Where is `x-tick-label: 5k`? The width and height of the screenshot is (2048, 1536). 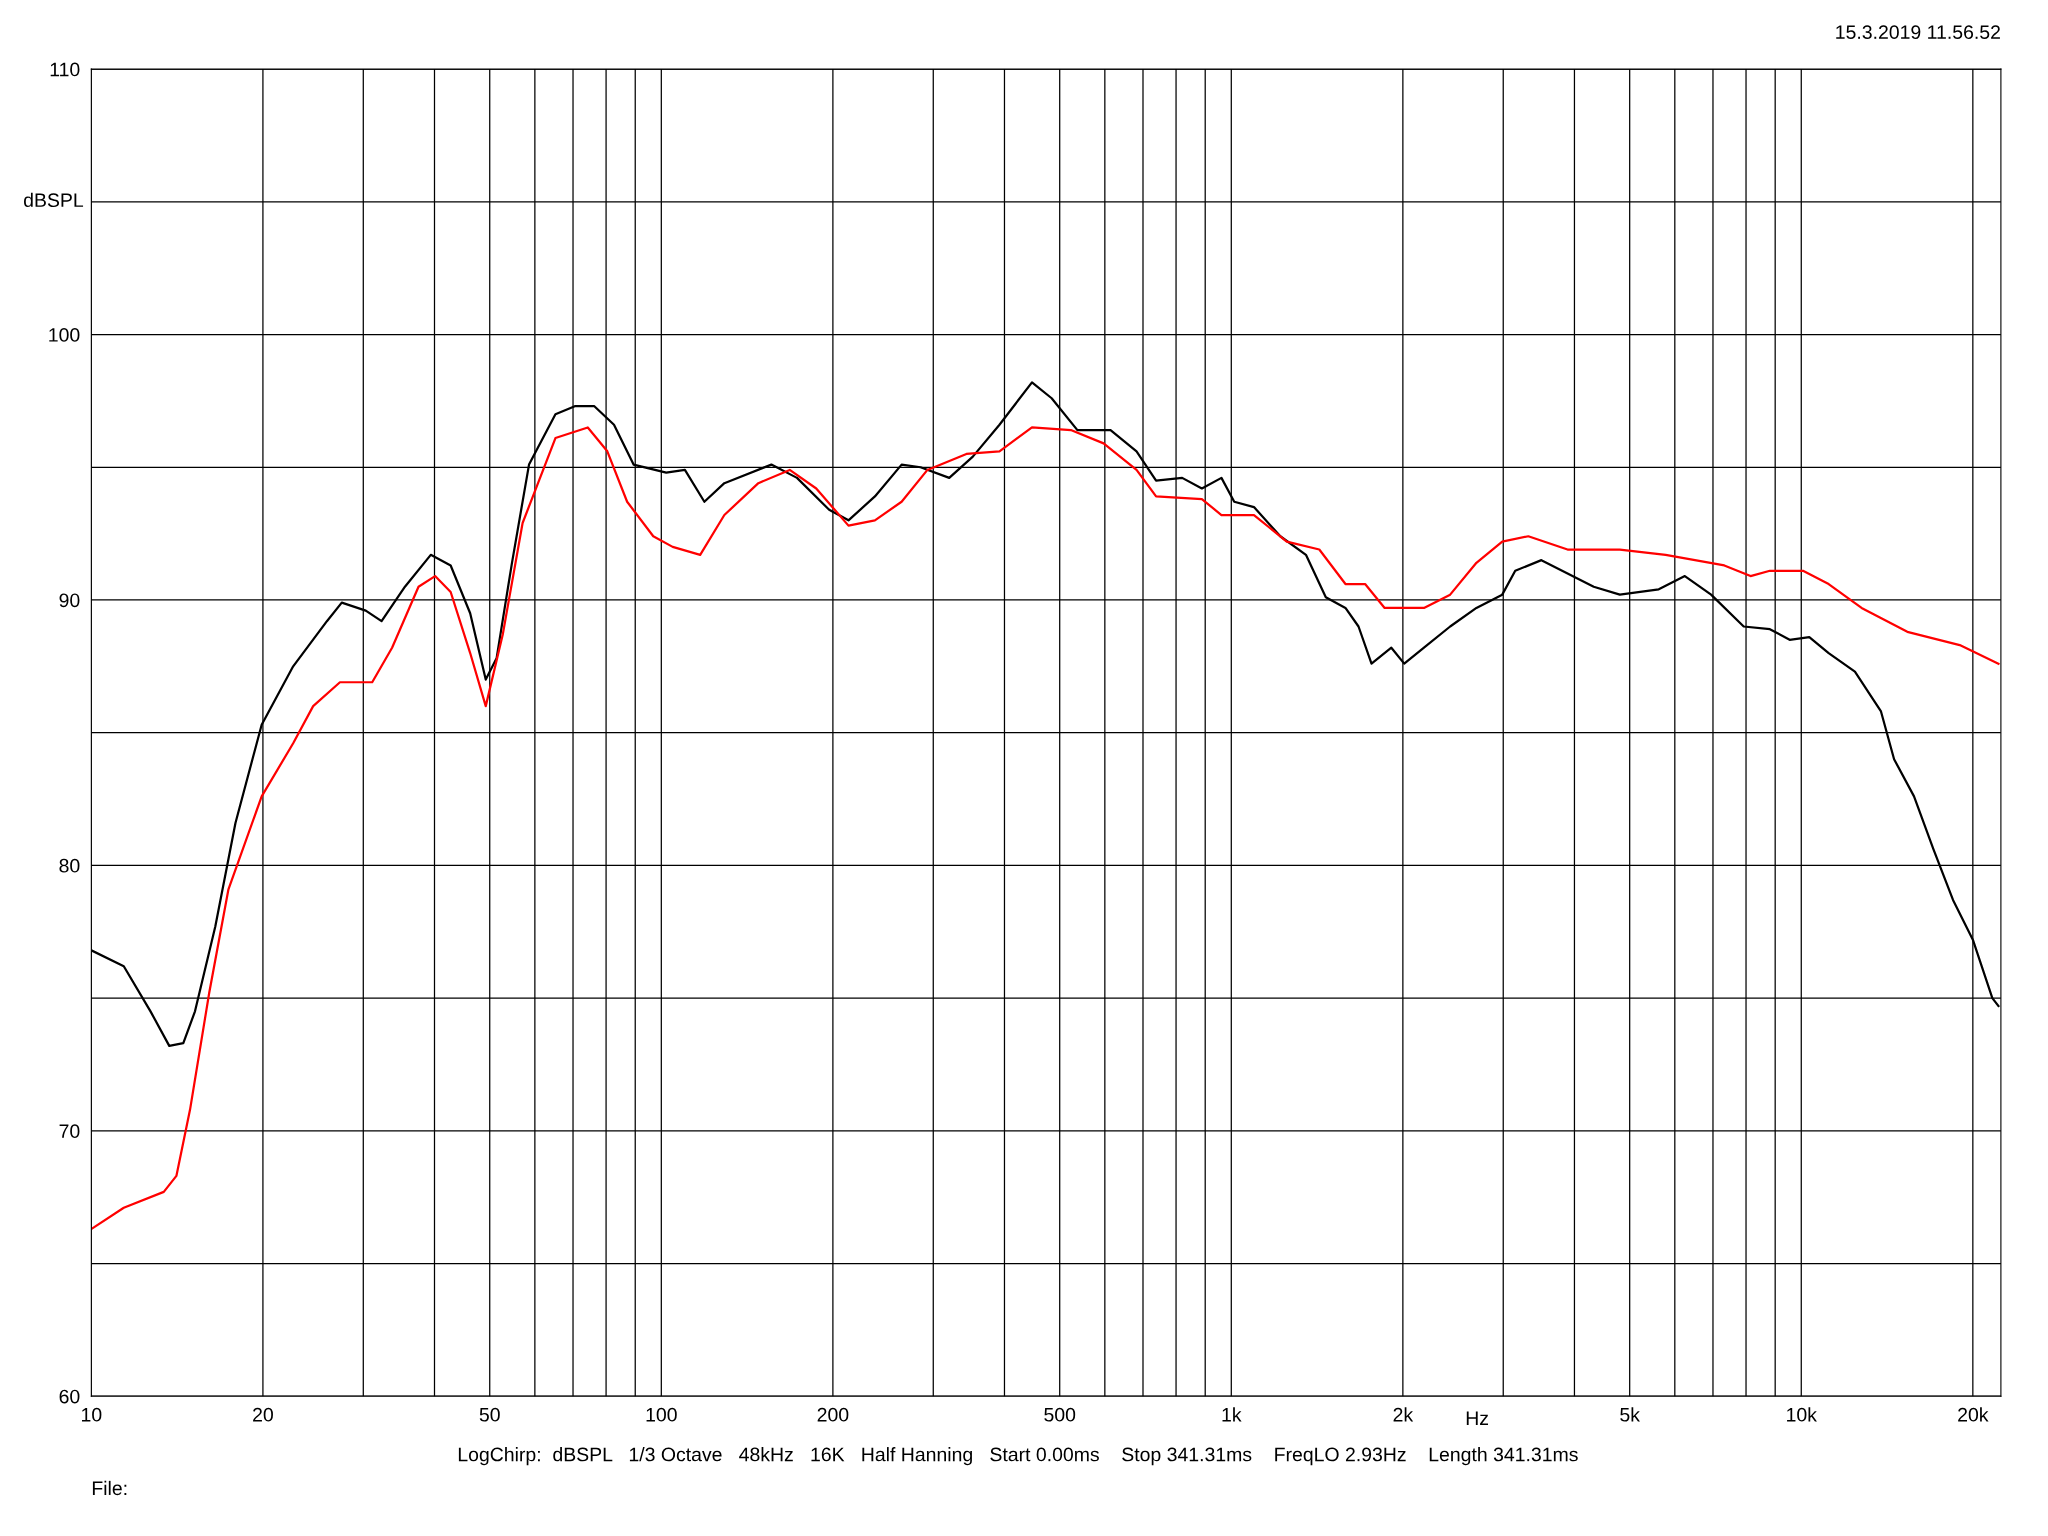 x-tick-label: 5k is located at coordinates (1630, 1414).